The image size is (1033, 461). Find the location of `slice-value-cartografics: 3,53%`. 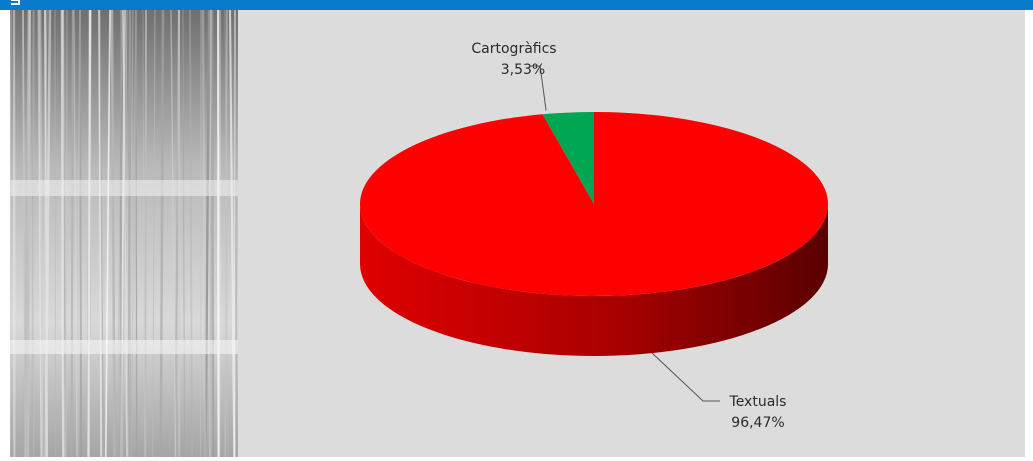

slice-value-cartografics: 3,53% is located at coordinates (523, 70).